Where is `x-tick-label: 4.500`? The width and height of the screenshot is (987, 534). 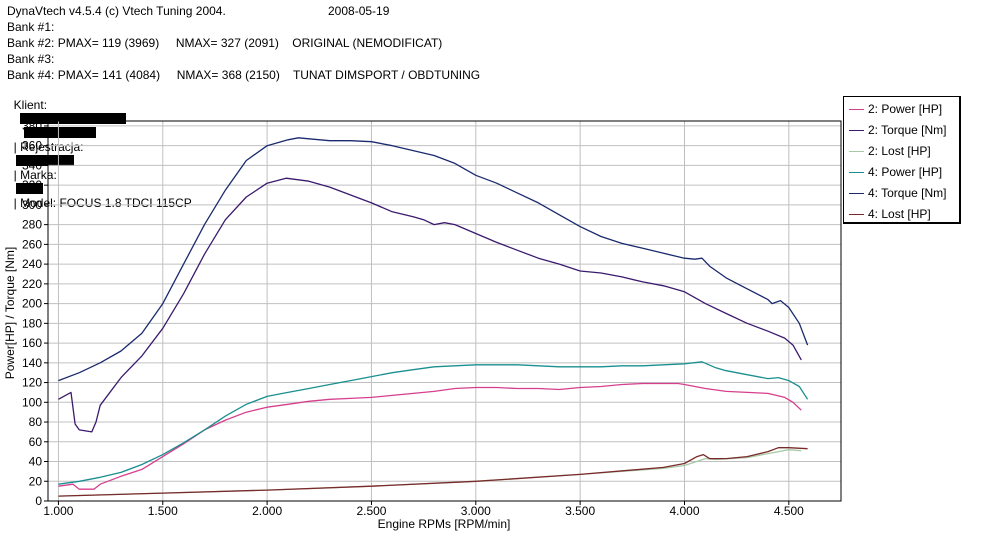 x-tick-label: 4.500 is located at coordinates (789, 511).